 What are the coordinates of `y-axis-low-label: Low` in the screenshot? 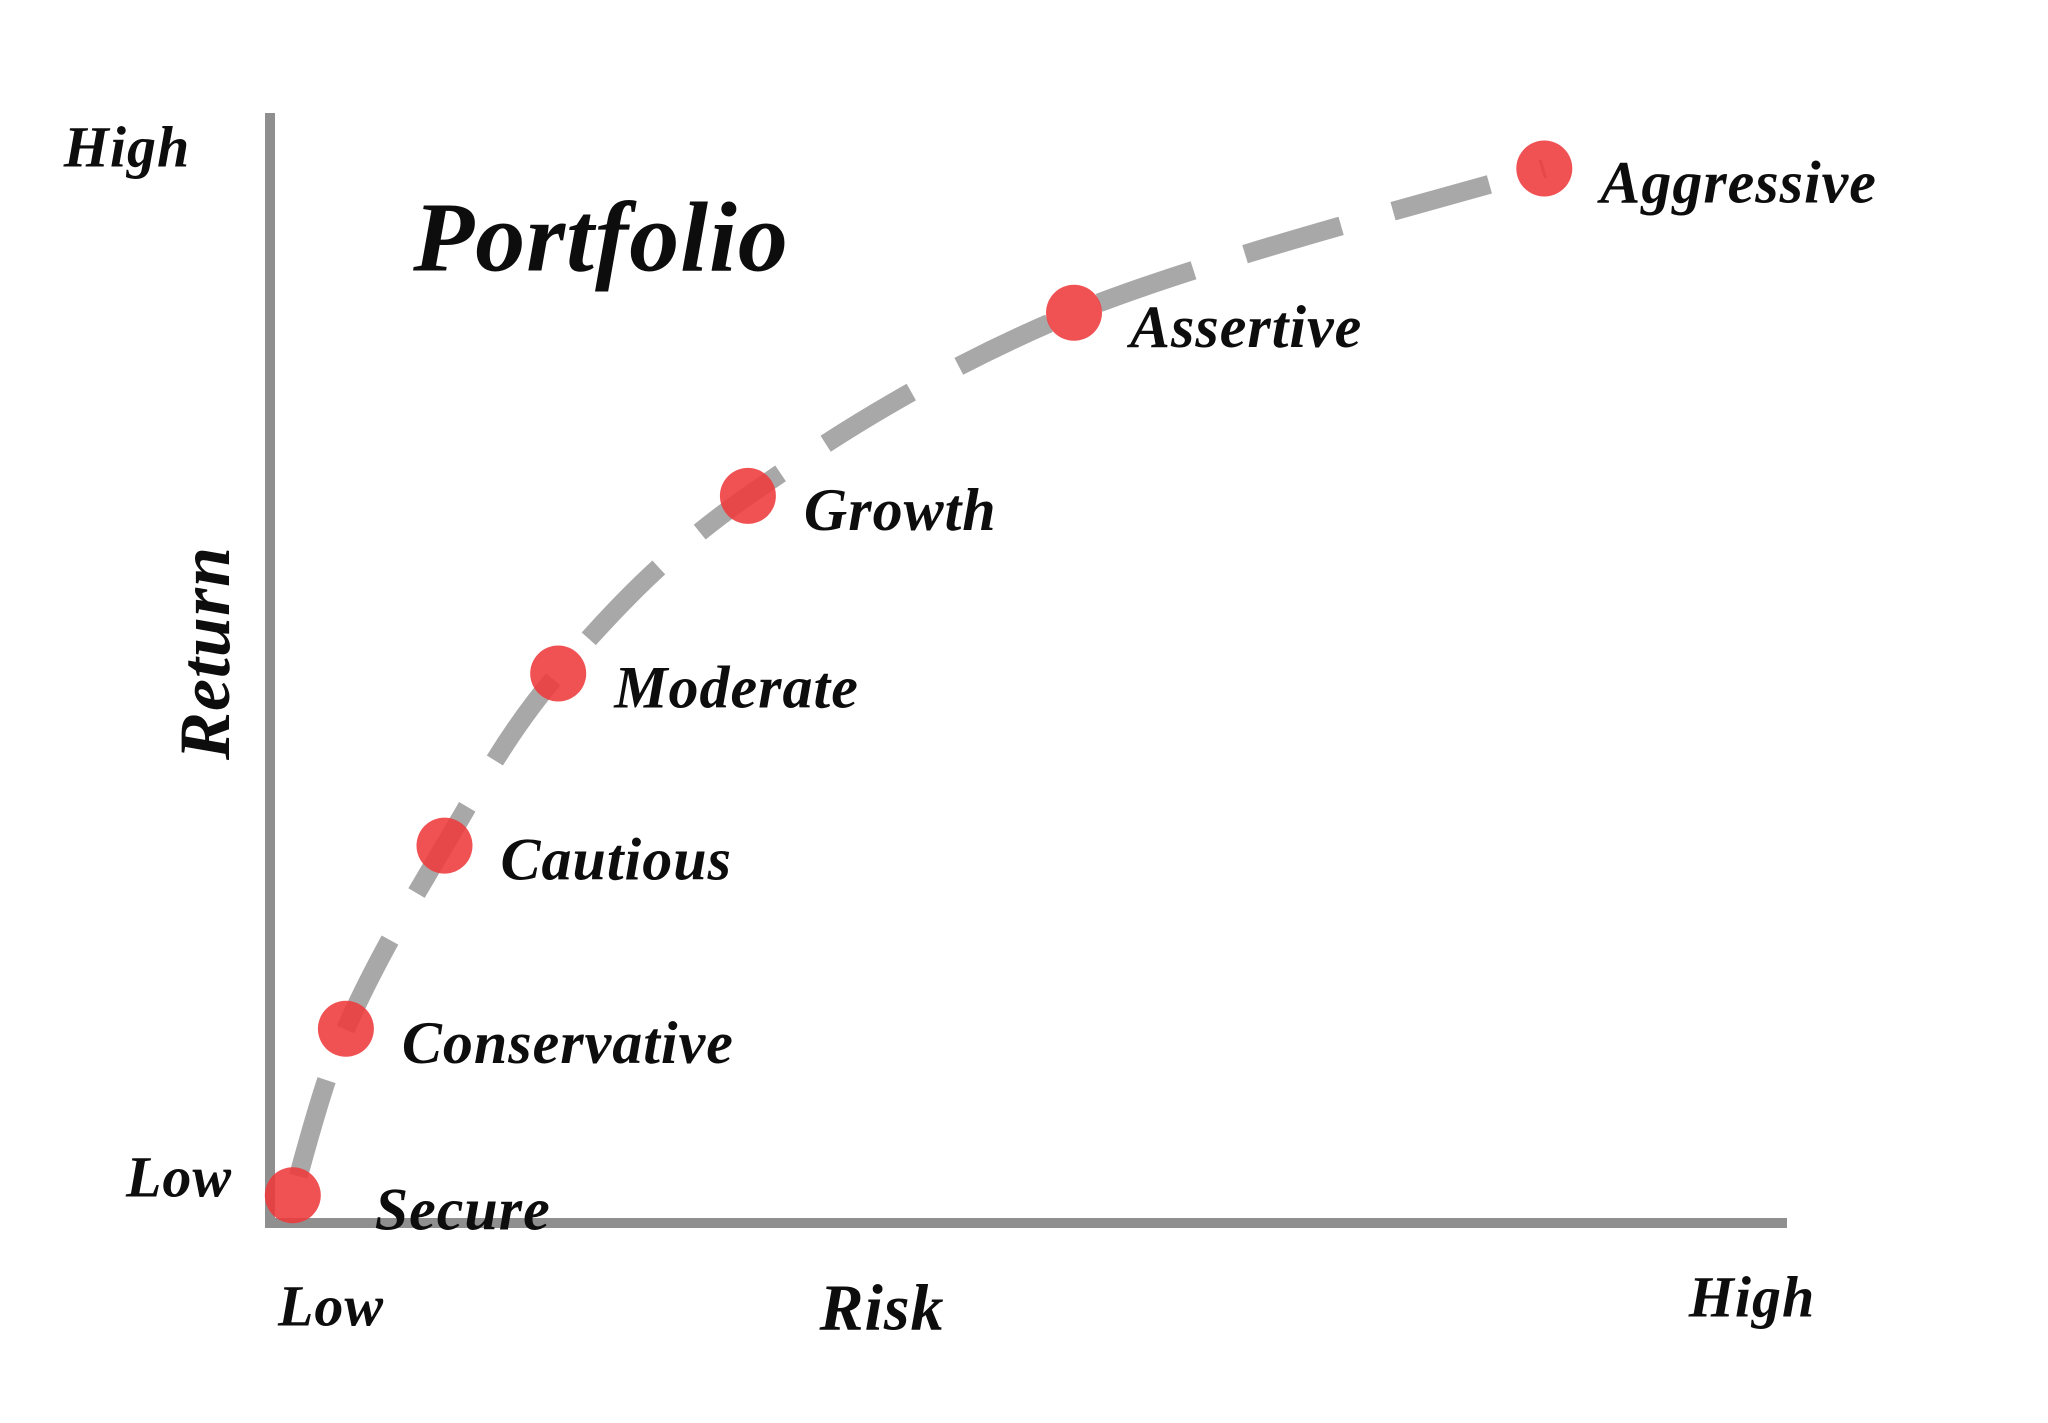 It's located at (178, 1177).